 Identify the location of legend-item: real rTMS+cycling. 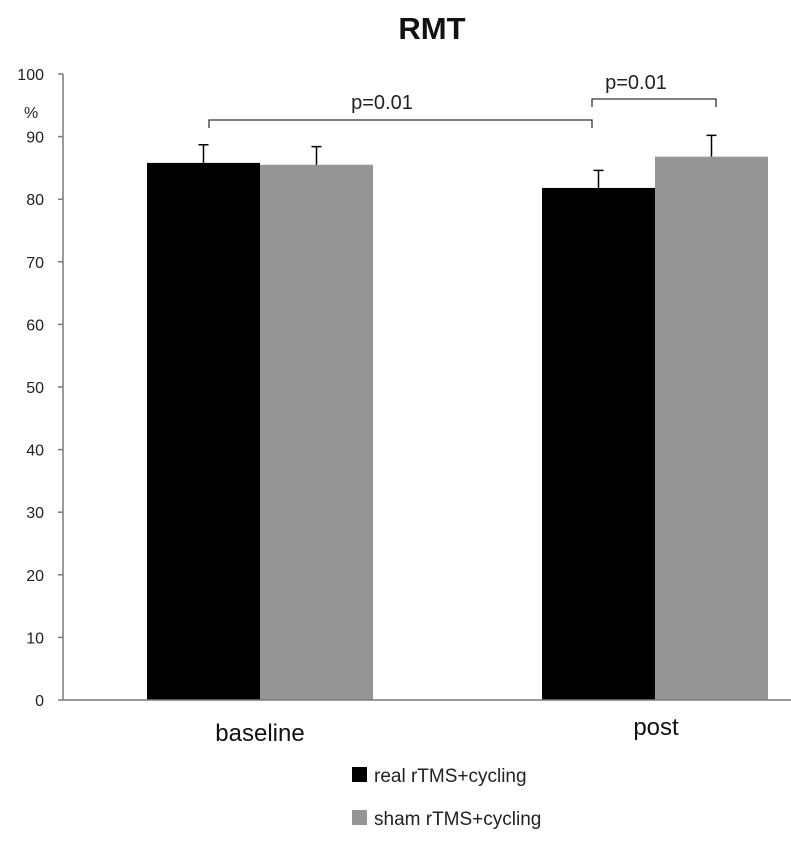
(439, 776).